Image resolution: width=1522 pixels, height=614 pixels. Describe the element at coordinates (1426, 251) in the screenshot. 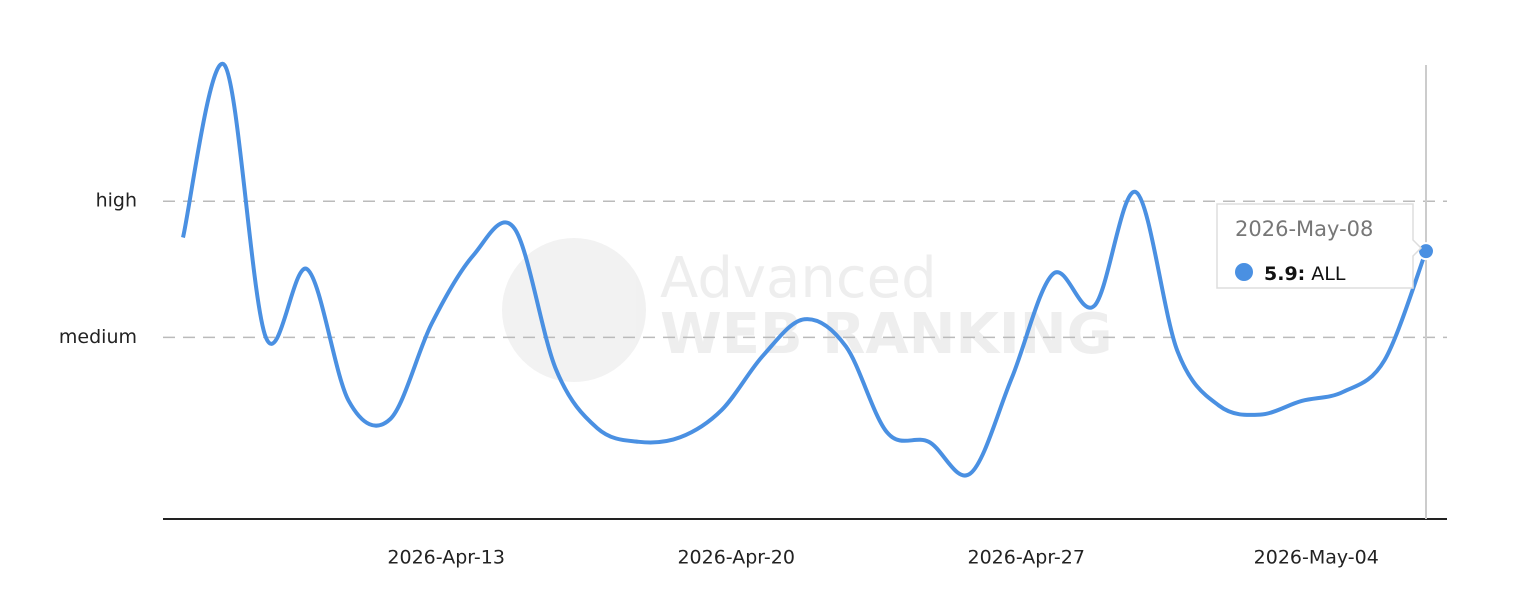

I see `data-point` at that location.